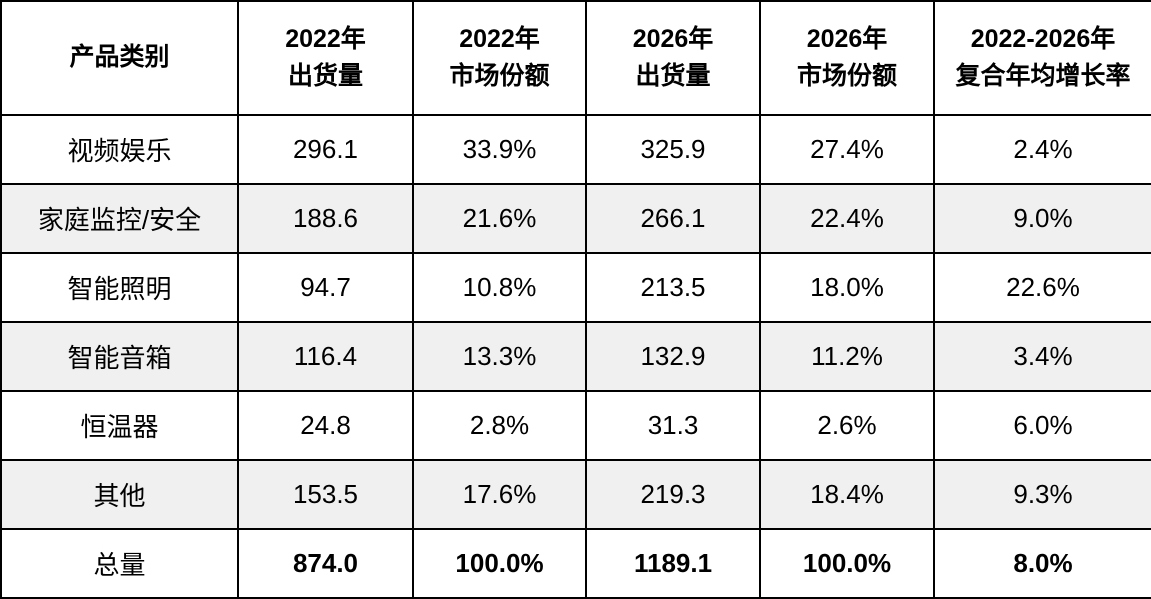 This screenshot has height=599, width=1151. What do you see at coordinates (119, 149) in the screenshot?
I see `category-cell: 视频娱乐` at bounding box center [119, 149].